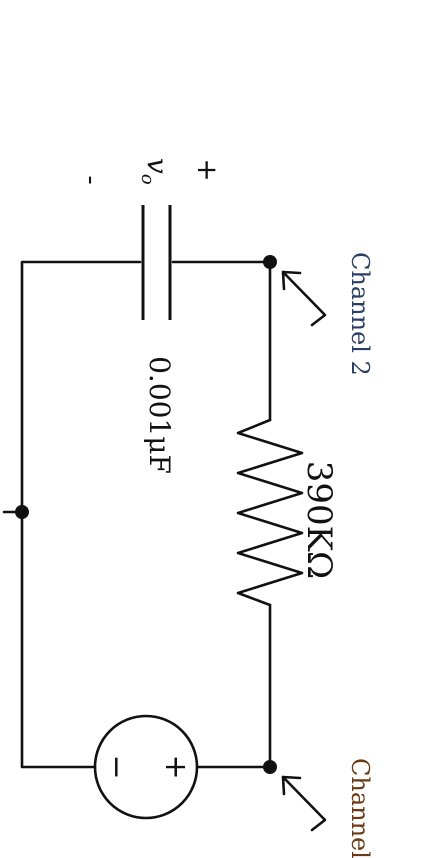  Describe the element at coordinates (81, 387) in the screenshot. I see `top-wire` at that location.